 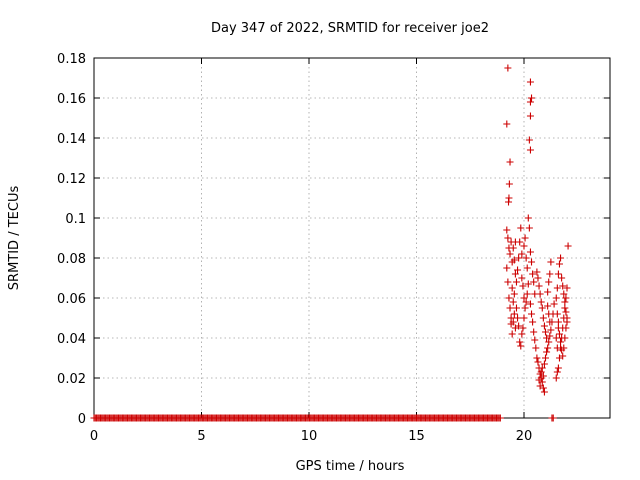 What do you see at coordinates (71, 99) in the screenshot?
I see `y-tick-label: 0.16` at bounding box center [71, 99].